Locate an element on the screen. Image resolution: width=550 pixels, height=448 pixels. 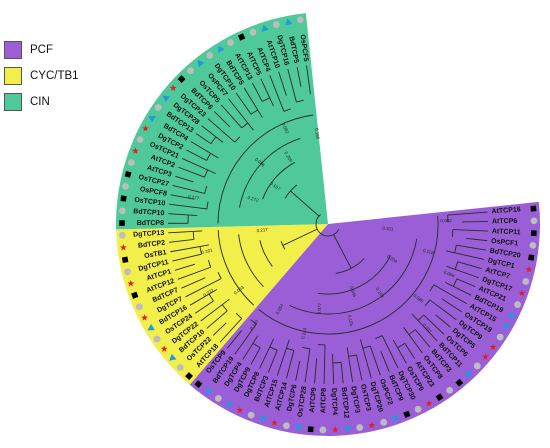
leaf-label: BdTCP8 is located at coordinates (150, 223).